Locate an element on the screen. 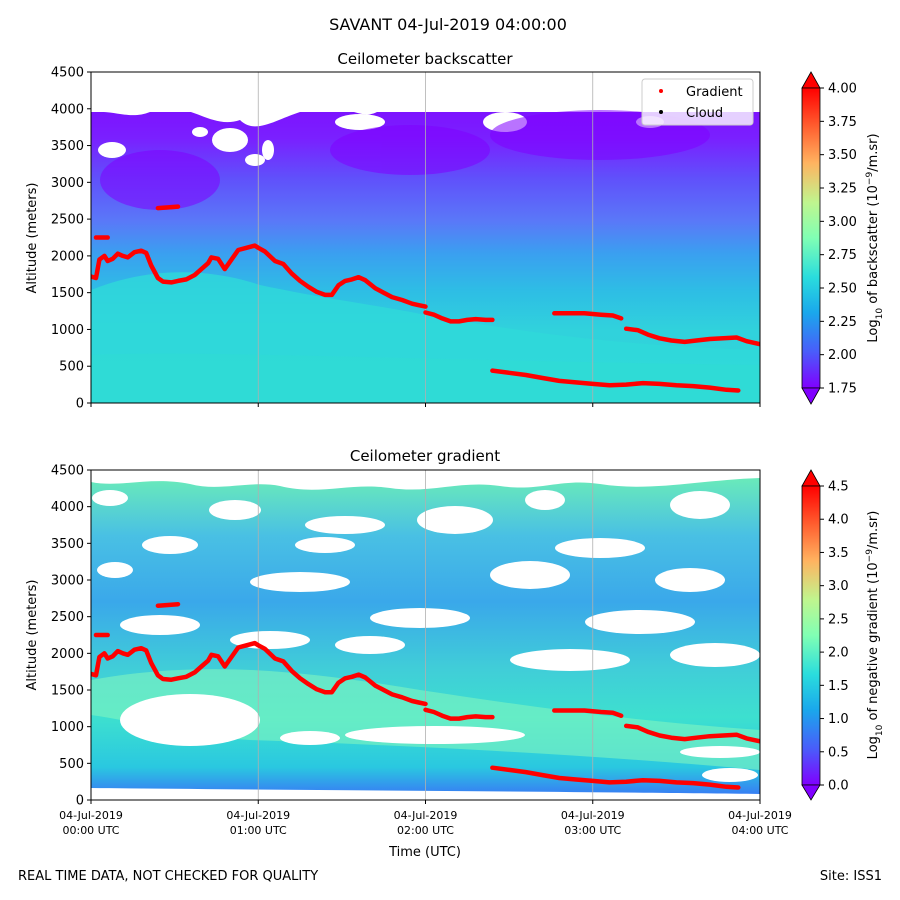 The height and width of the screenshot is (900, 900). backscatter-colorbar-ticks: 1.75 2.00 2.25 2.50 2.75 3.00 3.25 3.50 3.75 4.00 is located at coordinates (838, 239).